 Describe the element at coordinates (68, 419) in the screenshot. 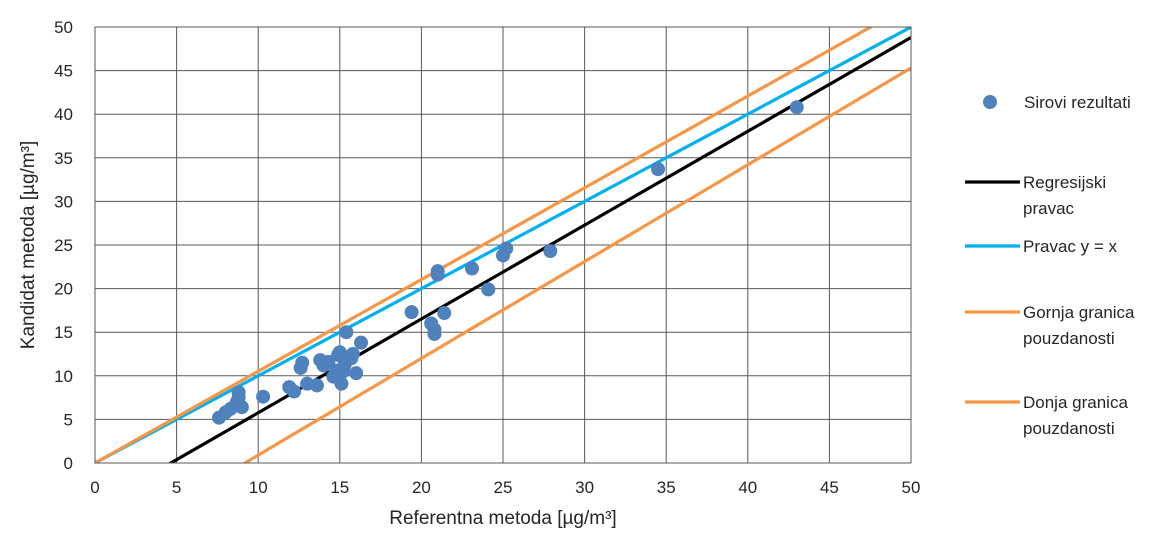

I see `y-tick-label: 5` at that location.